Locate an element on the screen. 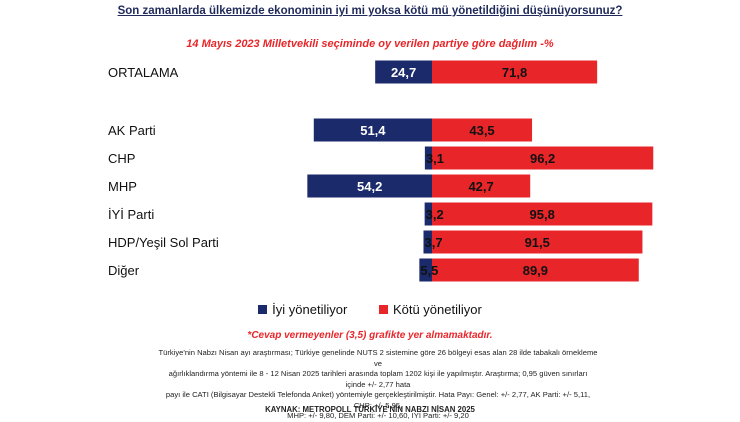 This screenshot has height=422, width=740. bar-bad-diğer is located at coordinates (535, 270).